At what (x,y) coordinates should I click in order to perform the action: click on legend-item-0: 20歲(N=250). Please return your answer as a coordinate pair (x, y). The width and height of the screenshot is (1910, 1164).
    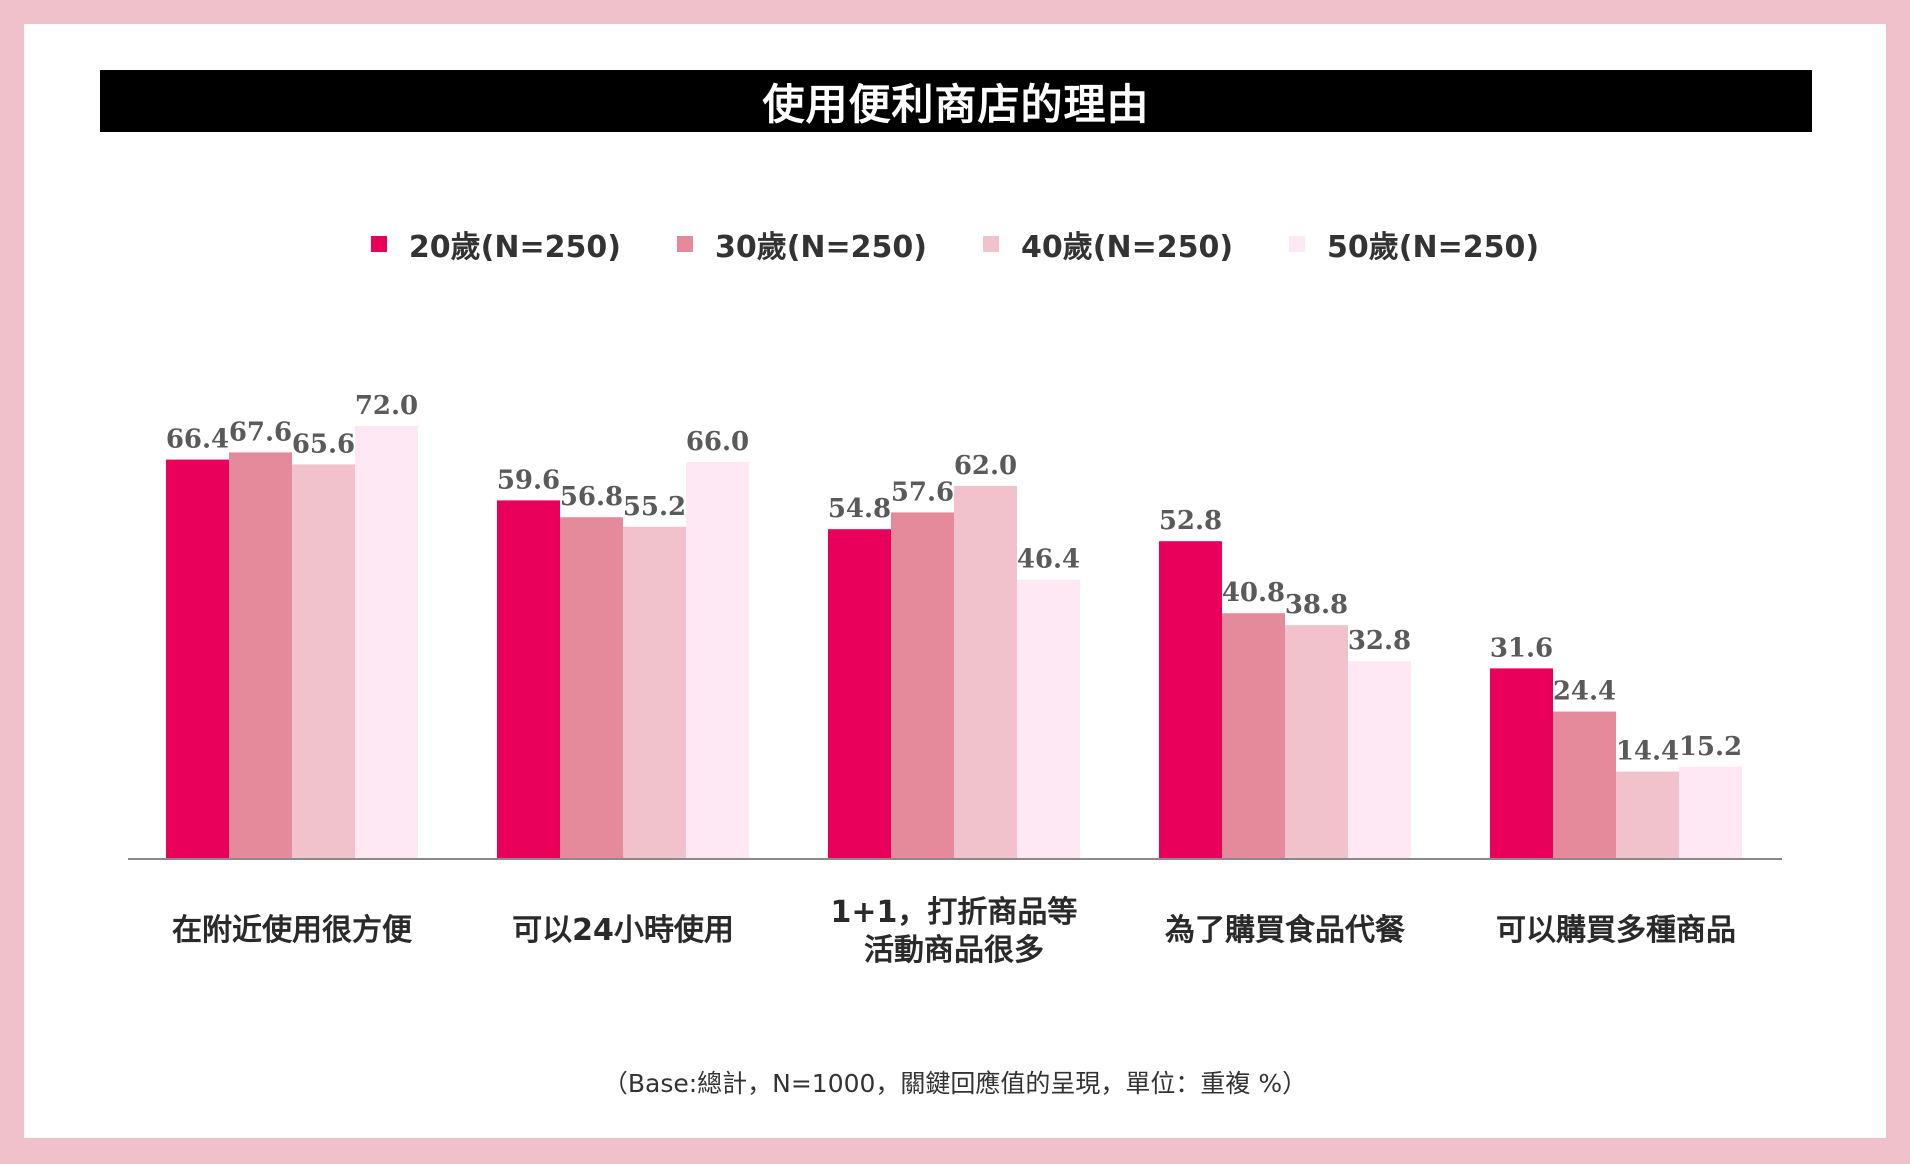
    Looking at the image, I should click on (495, 244).